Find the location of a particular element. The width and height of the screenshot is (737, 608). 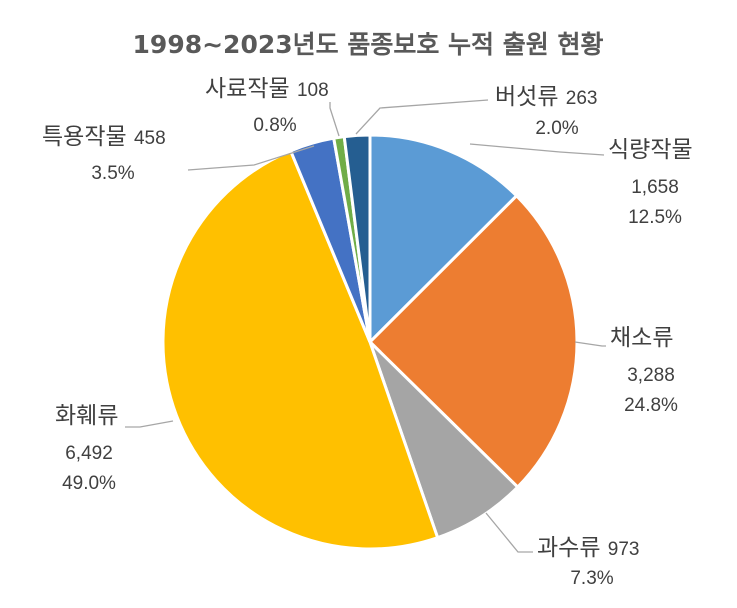

slice-label-name-value: 버섯류 263 is located at coordinates (546, 97).